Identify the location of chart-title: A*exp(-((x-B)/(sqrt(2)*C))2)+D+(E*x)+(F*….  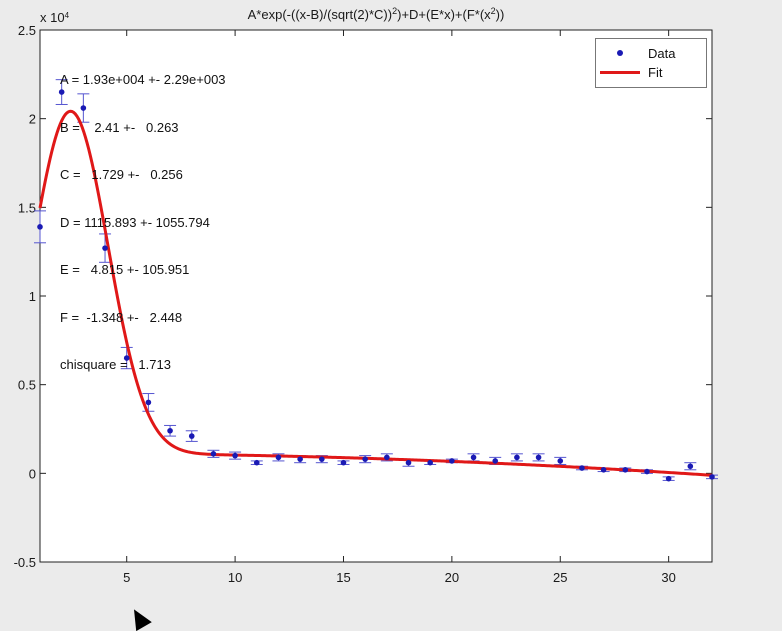
(376, 14).